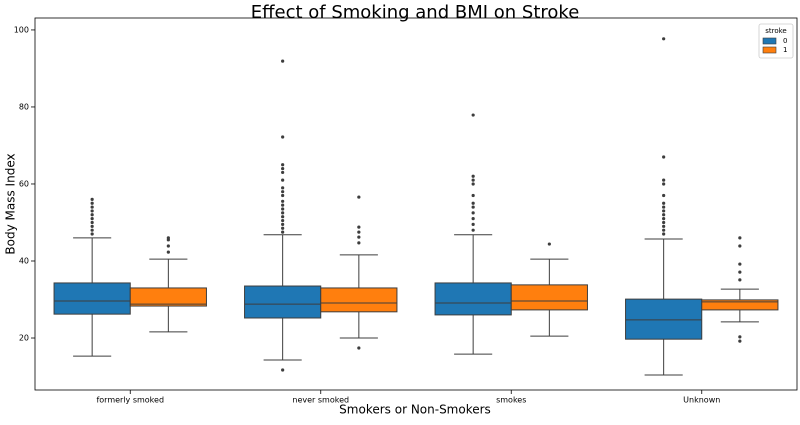 The image size is (800, 425). I want to click on y-tick-label: 100, so click(21, 29).